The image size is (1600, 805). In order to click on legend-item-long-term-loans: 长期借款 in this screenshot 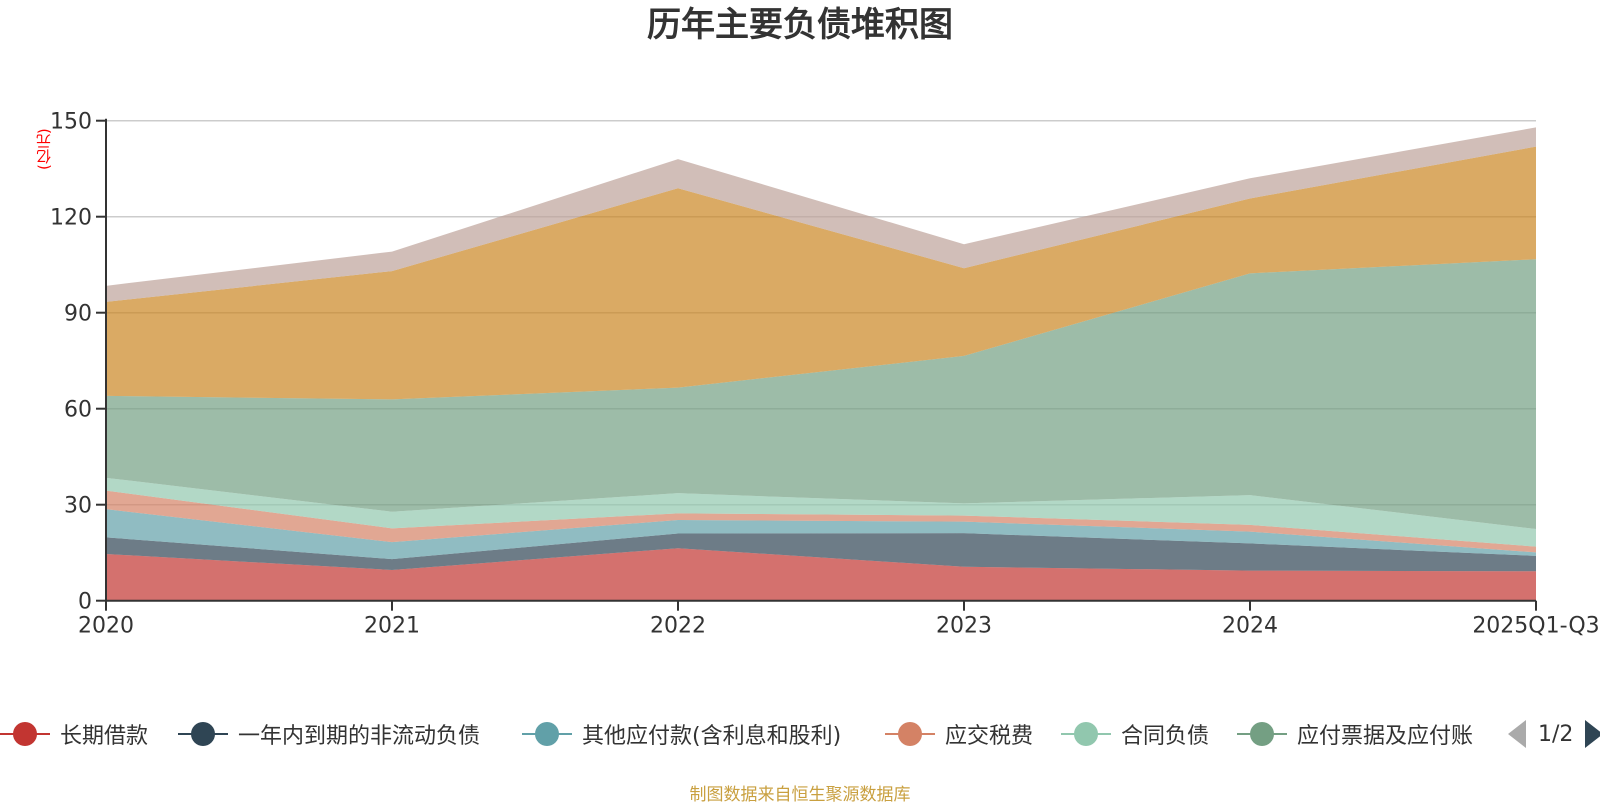, I will do `click(74, 734)`.